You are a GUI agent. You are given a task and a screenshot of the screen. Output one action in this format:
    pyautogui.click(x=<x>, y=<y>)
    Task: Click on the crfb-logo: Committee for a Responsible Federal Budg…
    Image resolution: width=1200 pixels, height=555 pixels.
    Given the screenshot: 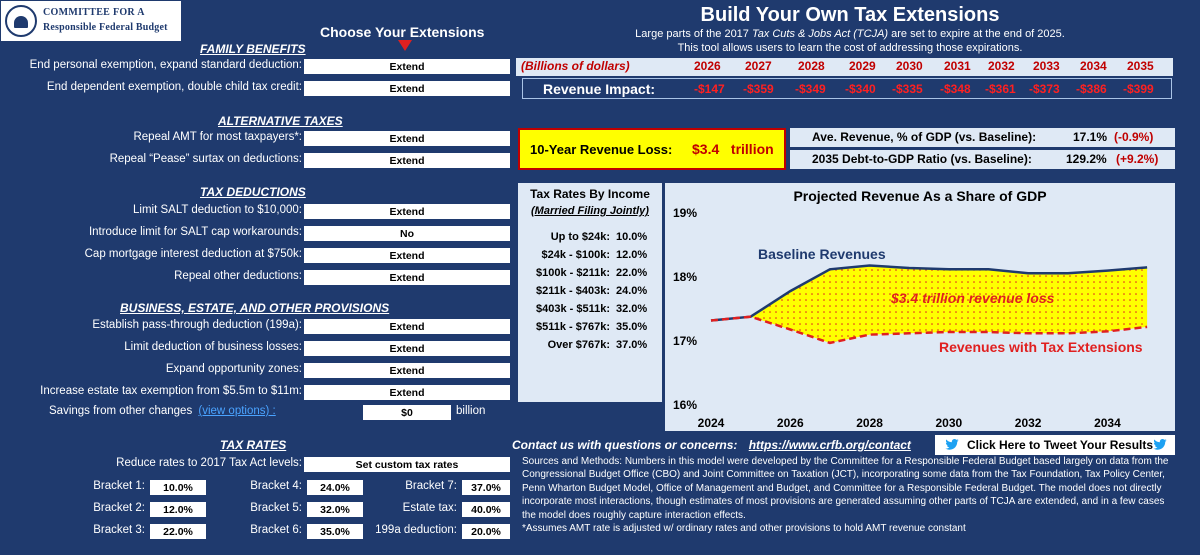 What is the action you would take?
    pyautogui.click(x=91, y=21)
    